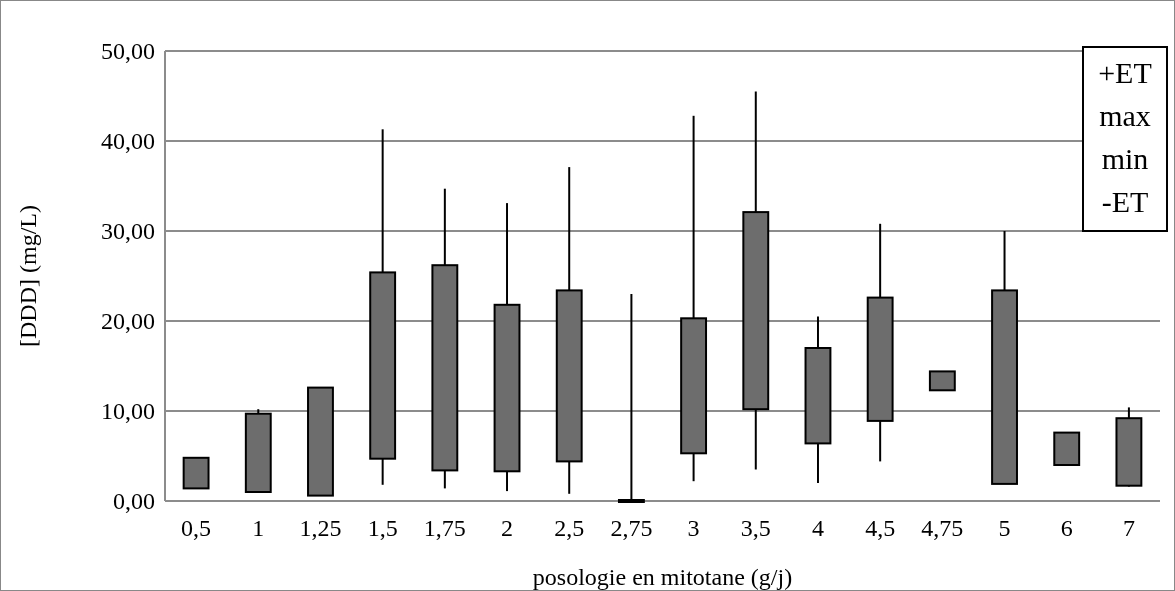 The height and width of the screenshot is (591, 1175). Describe the element at coordinates (693, 528) in the screenshot. I see `x-tick-label: 3` at that location.